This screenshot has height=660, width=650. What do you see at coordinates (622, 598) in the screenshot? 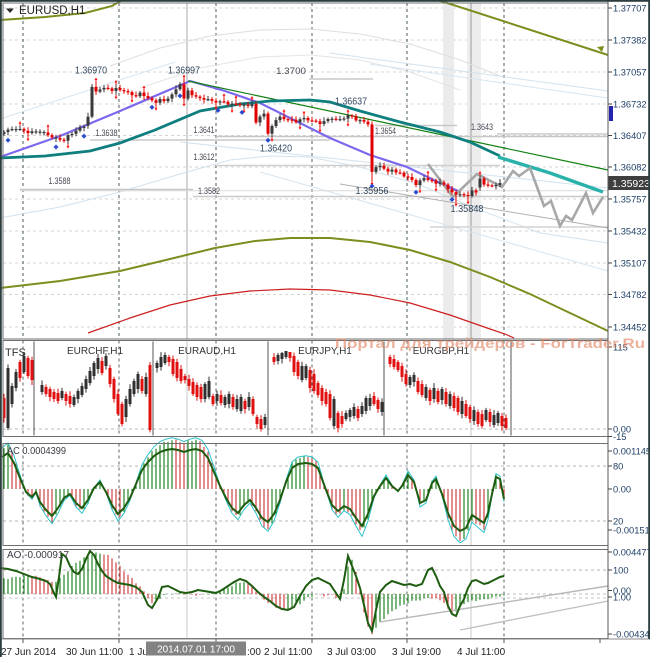
I see `svg-text: 1.00` at bounding box center [622, 598].